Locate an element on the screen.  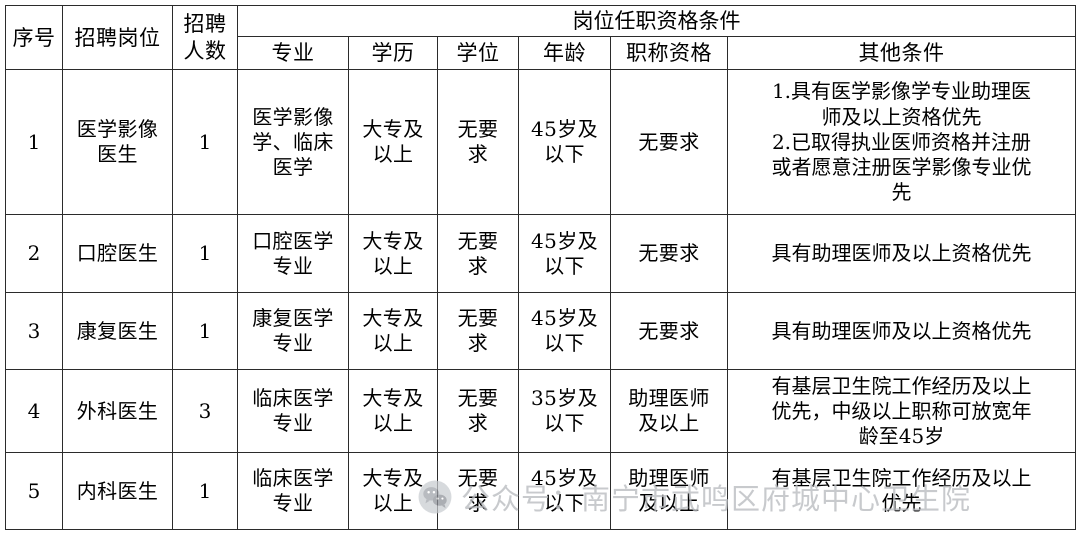
cell-major: 康复医学 专业 is located at coordinates (293, 331).